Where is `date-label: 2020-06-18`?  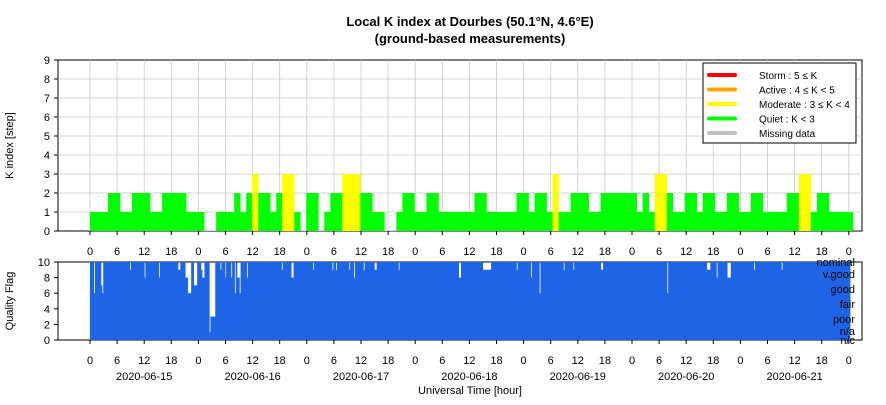
date-label: 2020-06-18 is located at coordinates (469, 377).